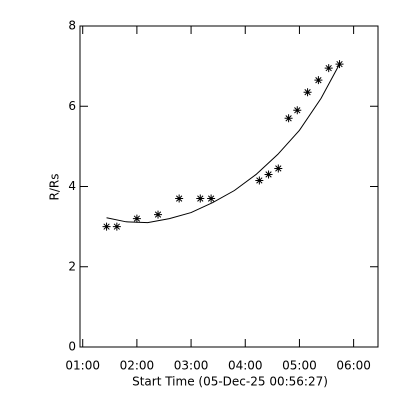 Image resolution: width=400 pixels, height=400 pixels. Describe the element at coordinates (55, 187) in the screenshot. I see `y-axis-title: R/Rs` at that location.